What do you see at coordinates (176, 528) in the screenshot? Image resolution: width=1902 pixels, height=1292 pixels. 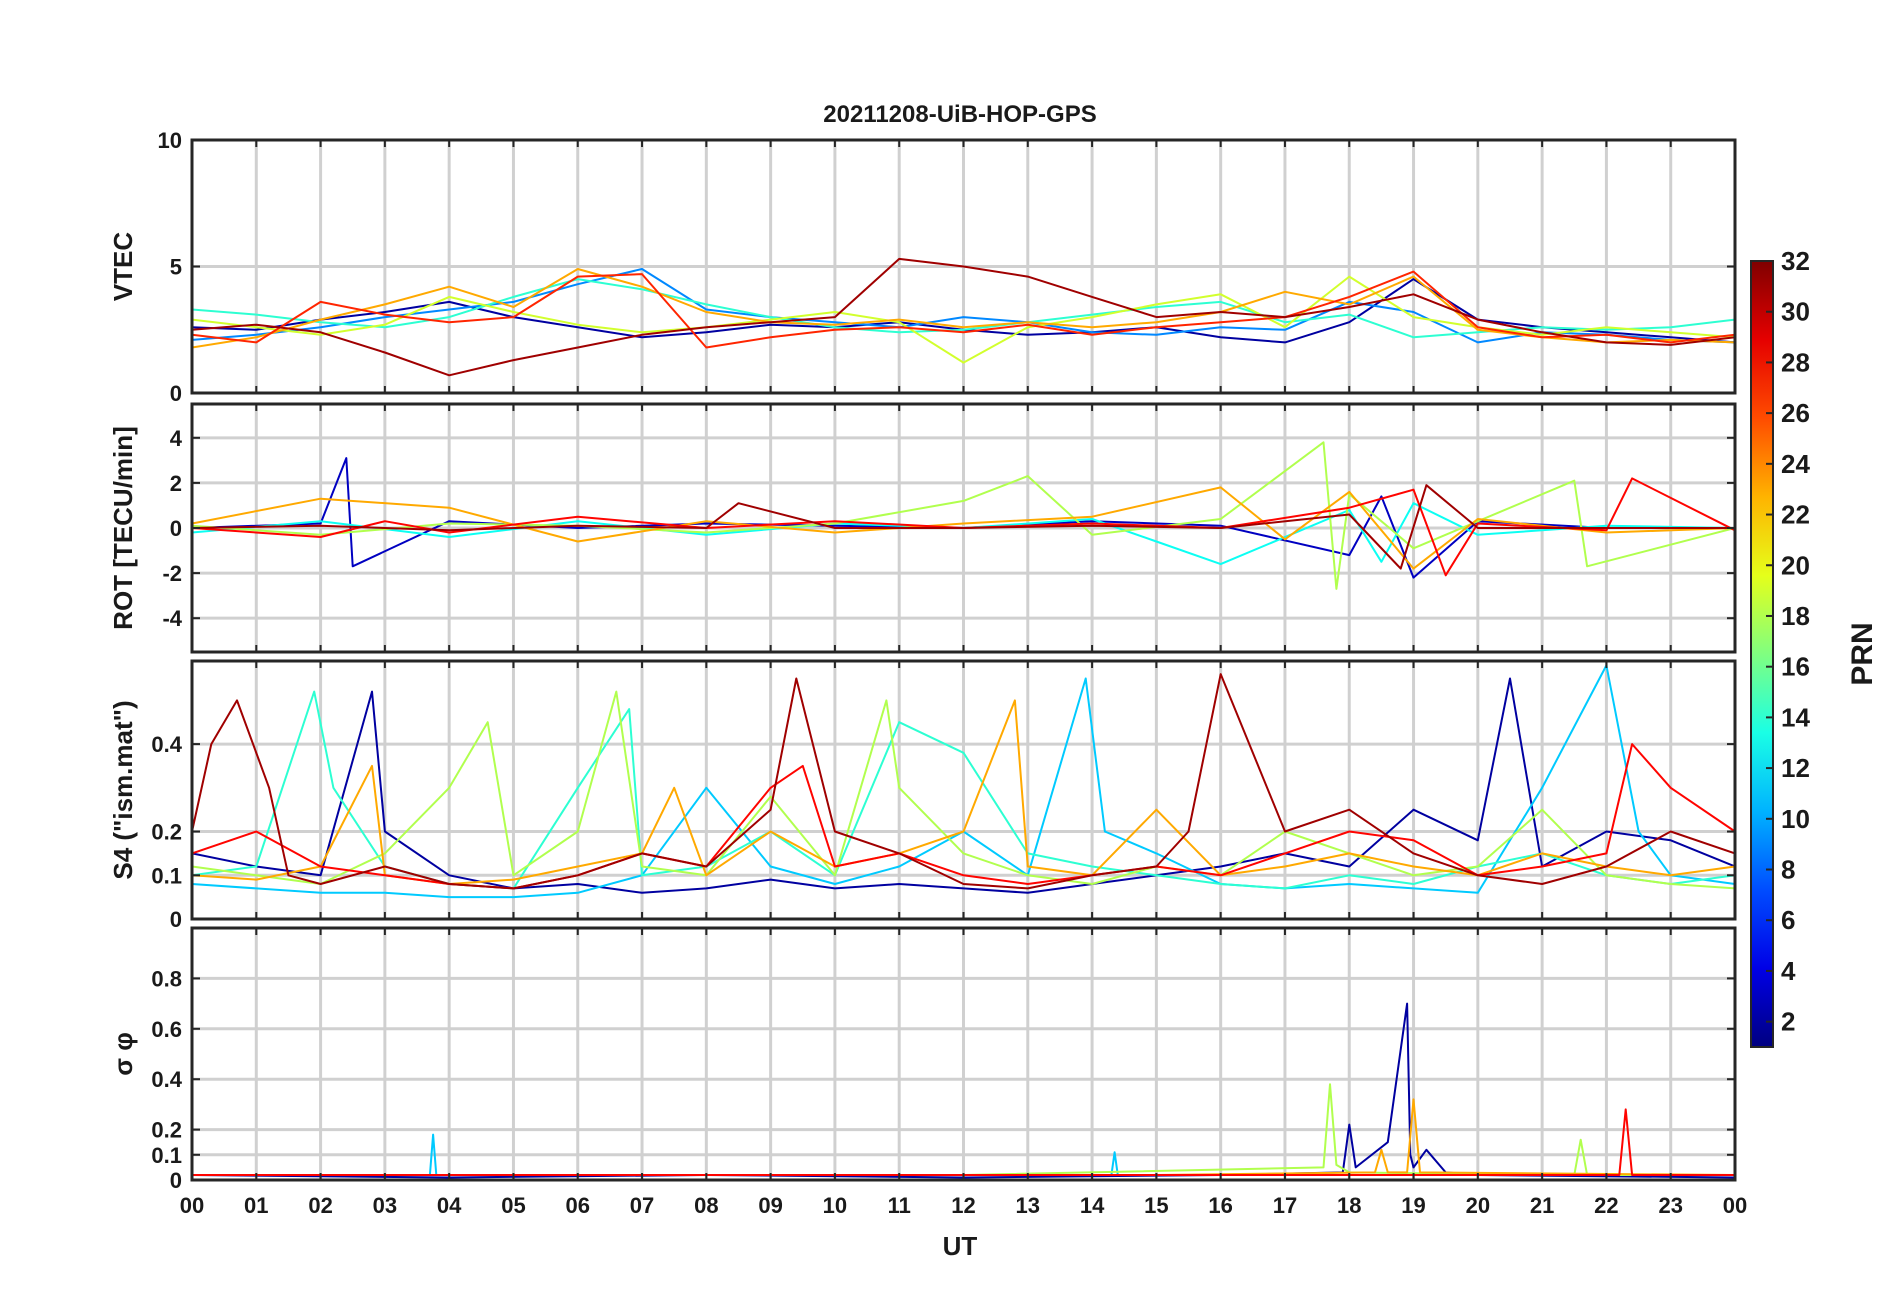 I see `rot-y-tick-label: 0` at bounding box center [176, 528].